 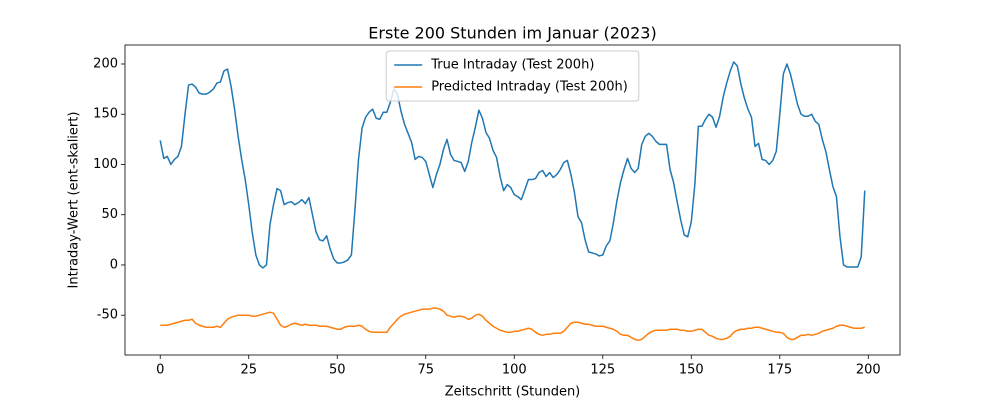 I want to click on y-axis-label: Intraday-Wert (ent-skaliert), so click(x=74, y=200).